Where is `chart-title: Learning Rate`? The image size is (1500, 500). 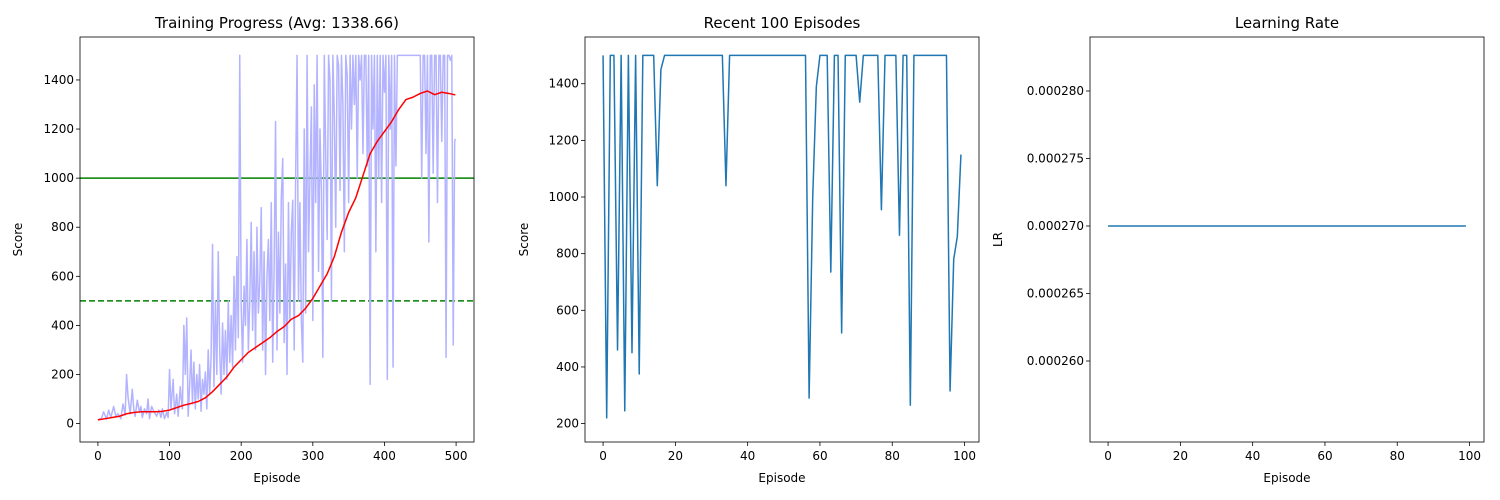 chart-title: Learning Rate is located at coordinates (1287, 23).